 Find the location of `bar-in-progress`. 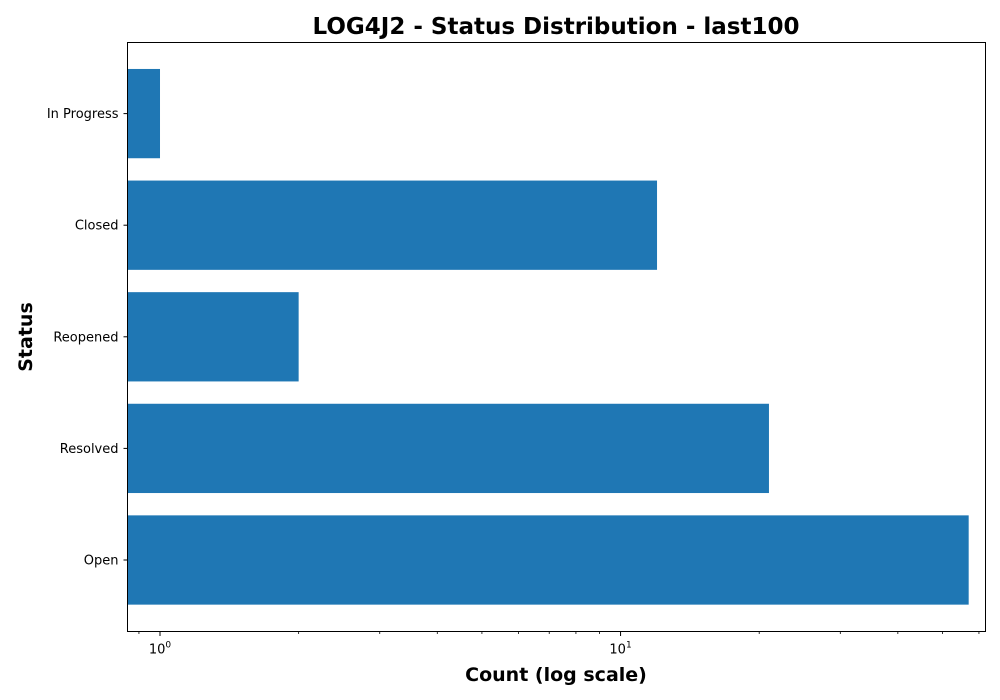

bar-in-progress is located at coordinates (144, 113).